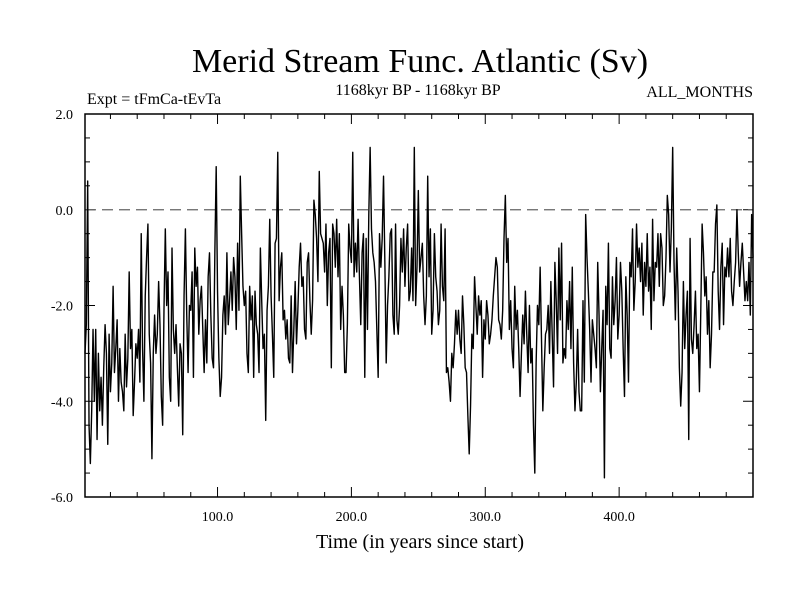  I want to click on y-tick-label: 2.0, so click(65, 115).